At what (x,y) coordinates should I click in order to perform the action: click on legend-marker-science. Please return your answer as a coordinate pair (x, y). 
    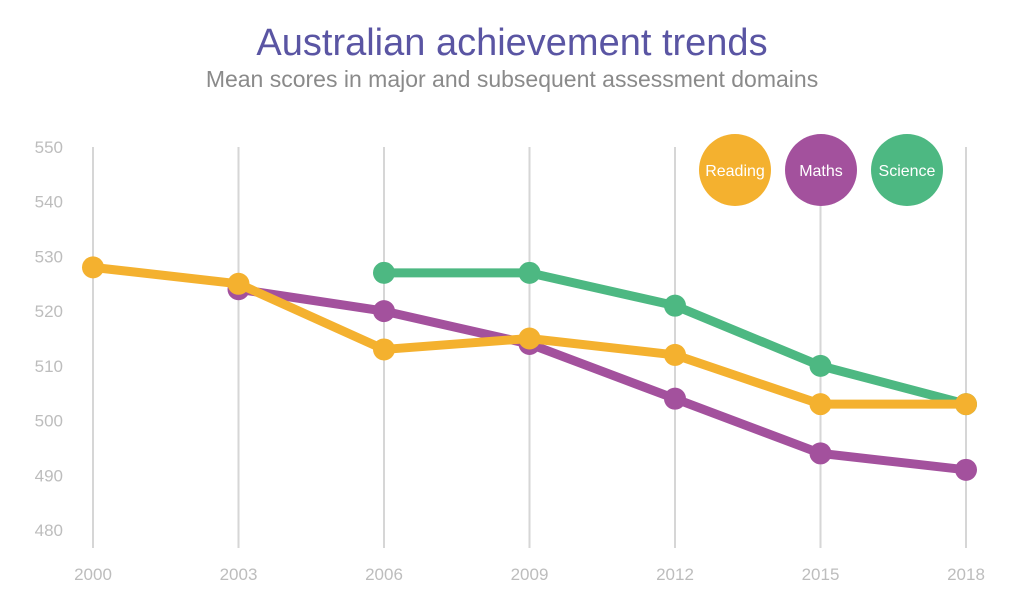
    Looking at the image, I should click on (907, 170).